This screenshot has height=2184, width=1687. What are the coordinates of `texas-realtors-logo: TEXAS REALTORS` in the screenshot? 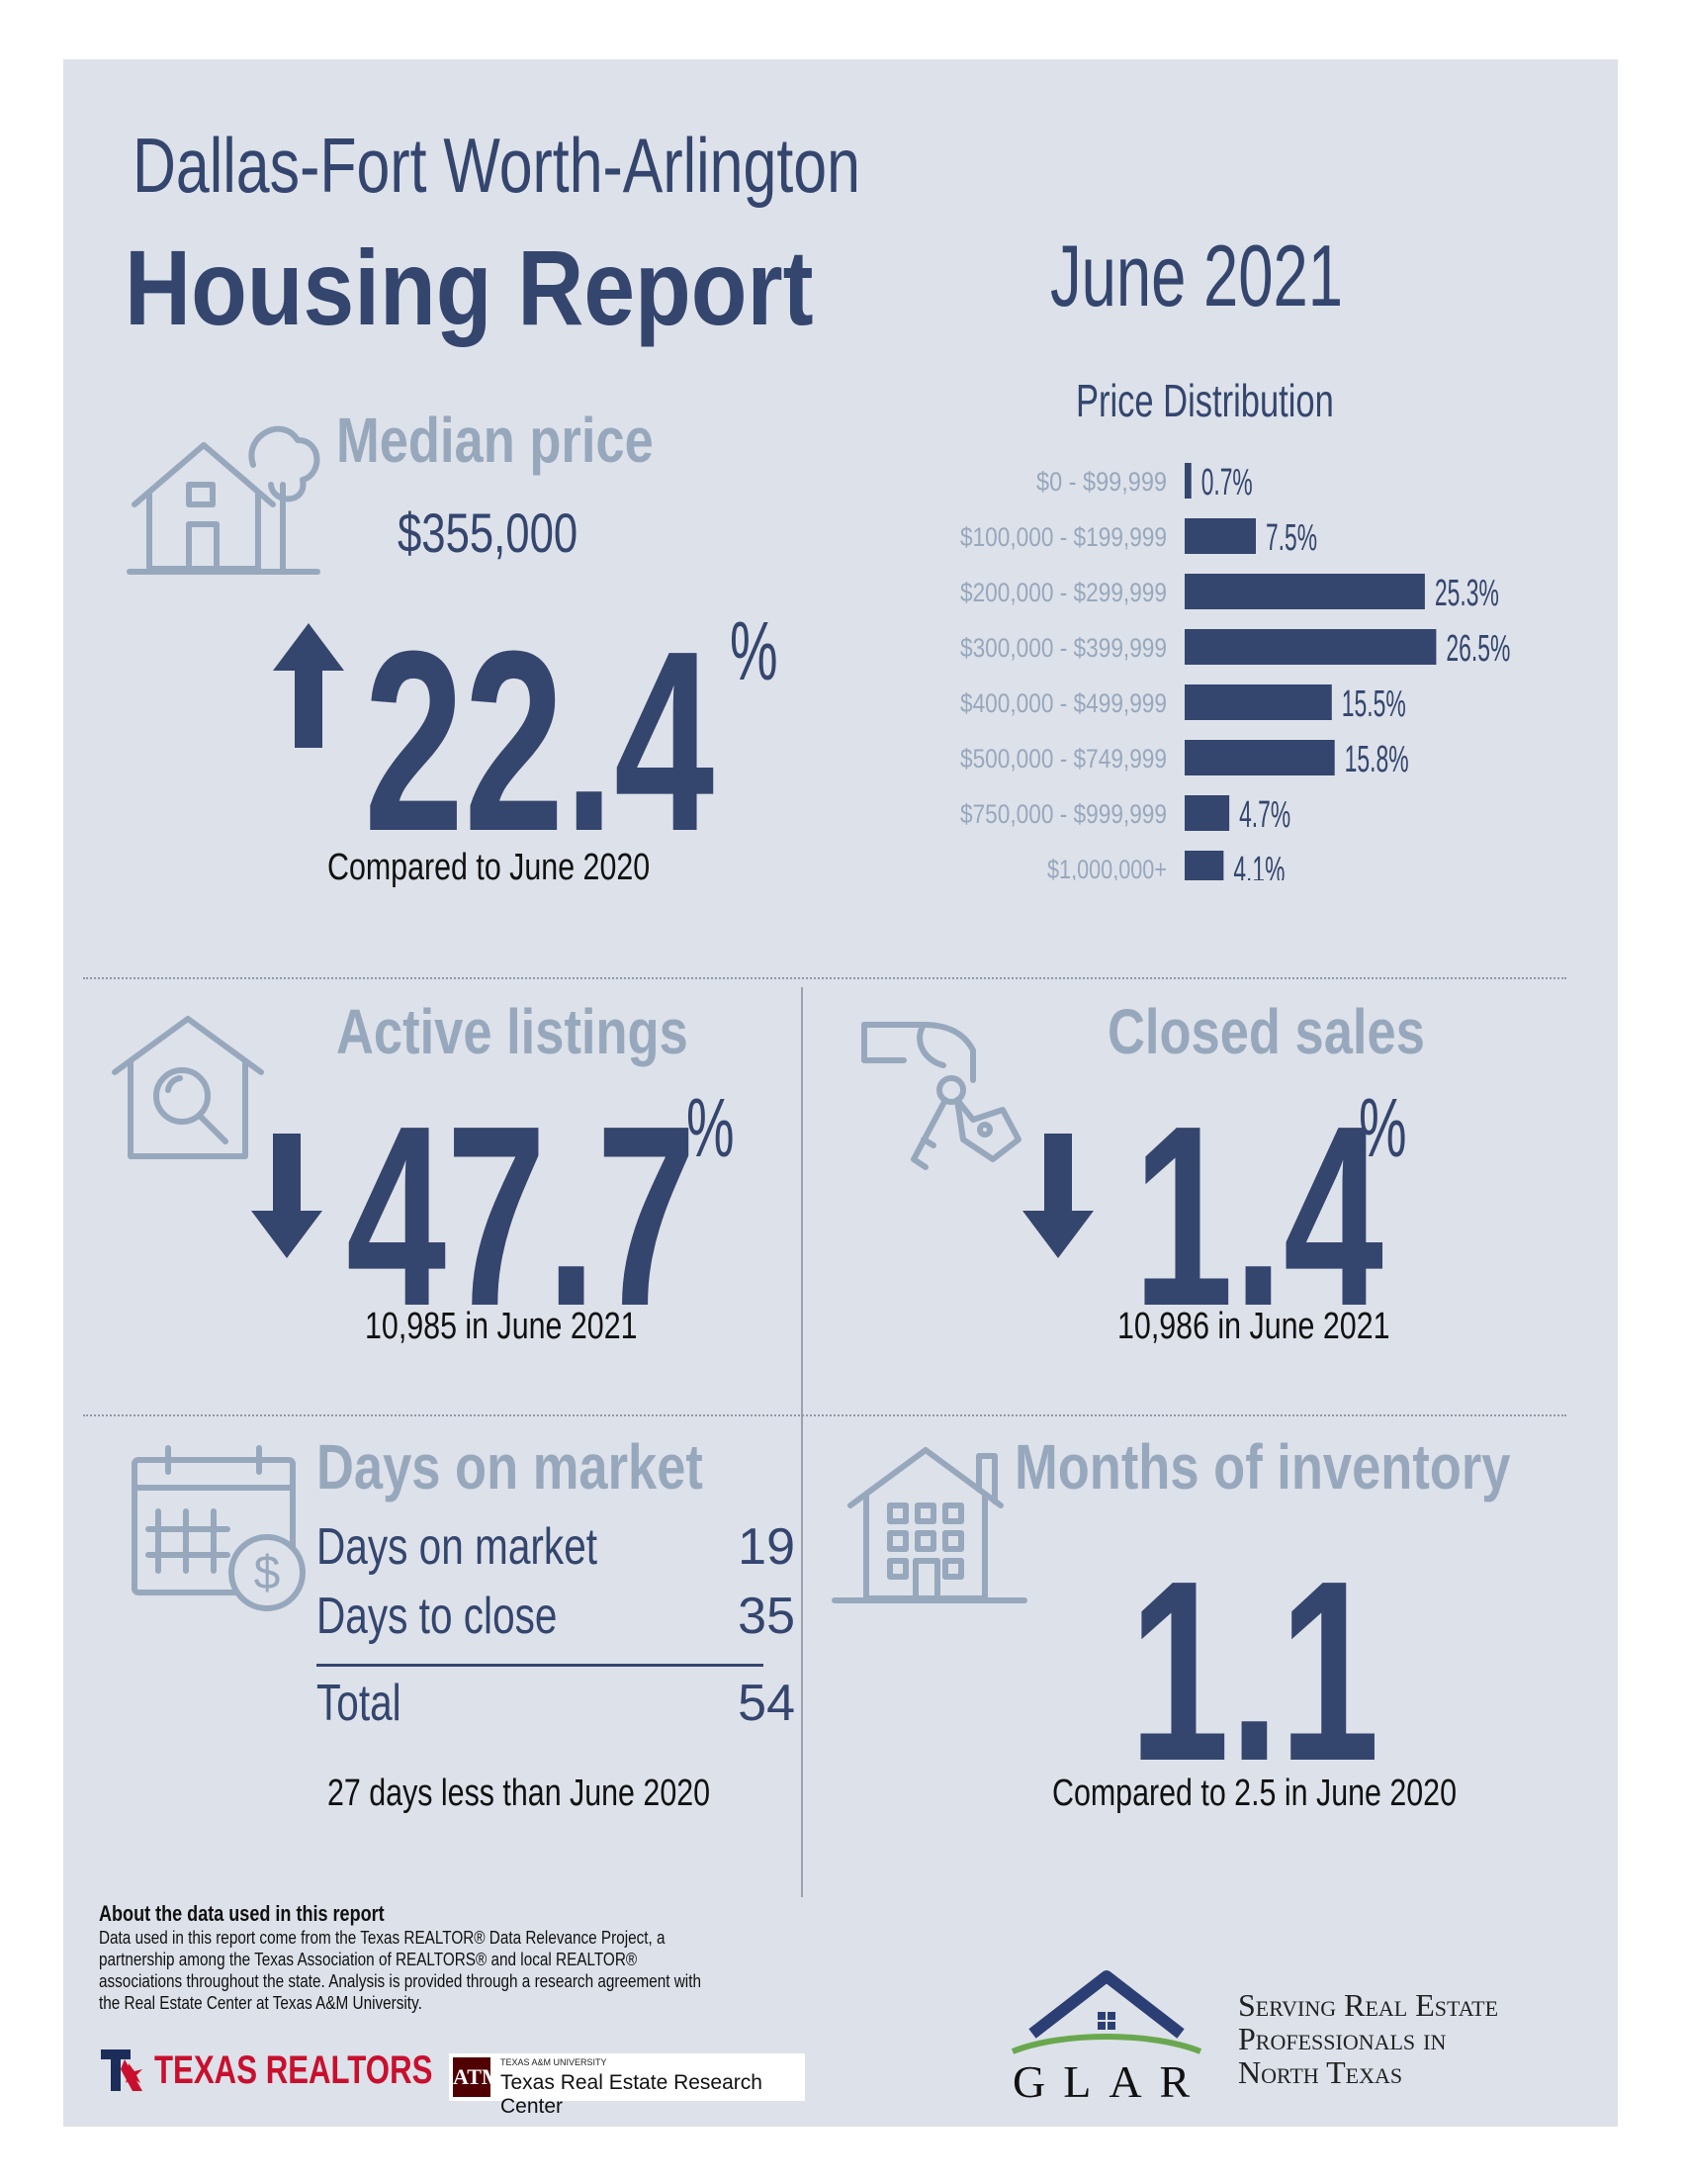 It's located at (305, 2070).